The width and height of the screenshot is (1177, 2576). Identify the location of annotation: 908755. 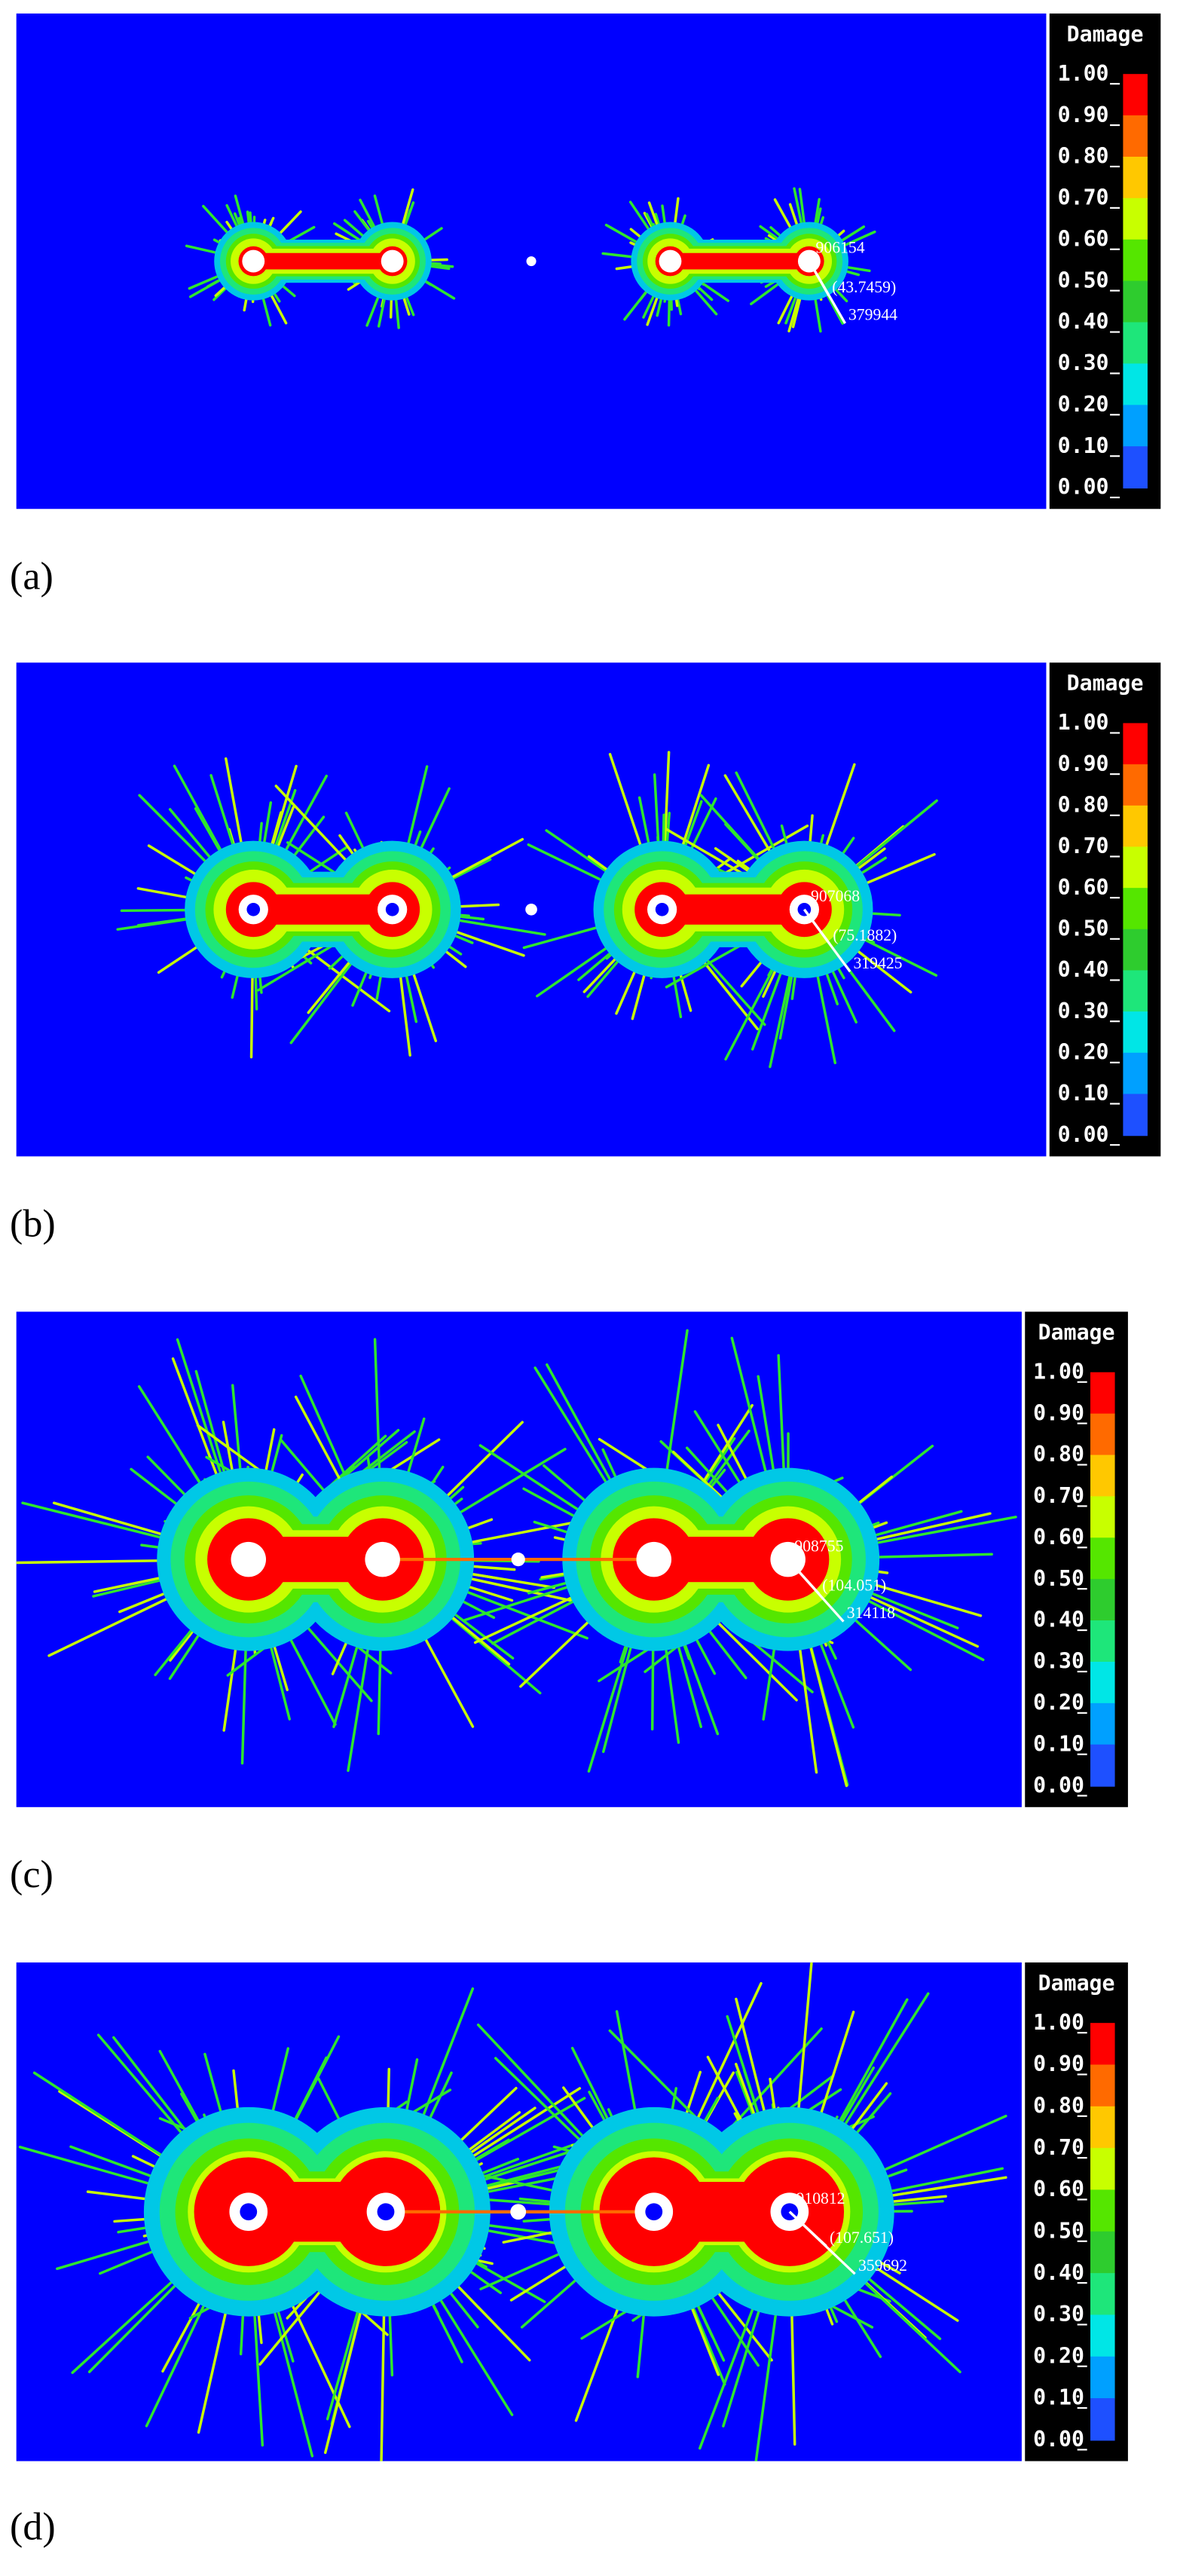
(818, 1546).